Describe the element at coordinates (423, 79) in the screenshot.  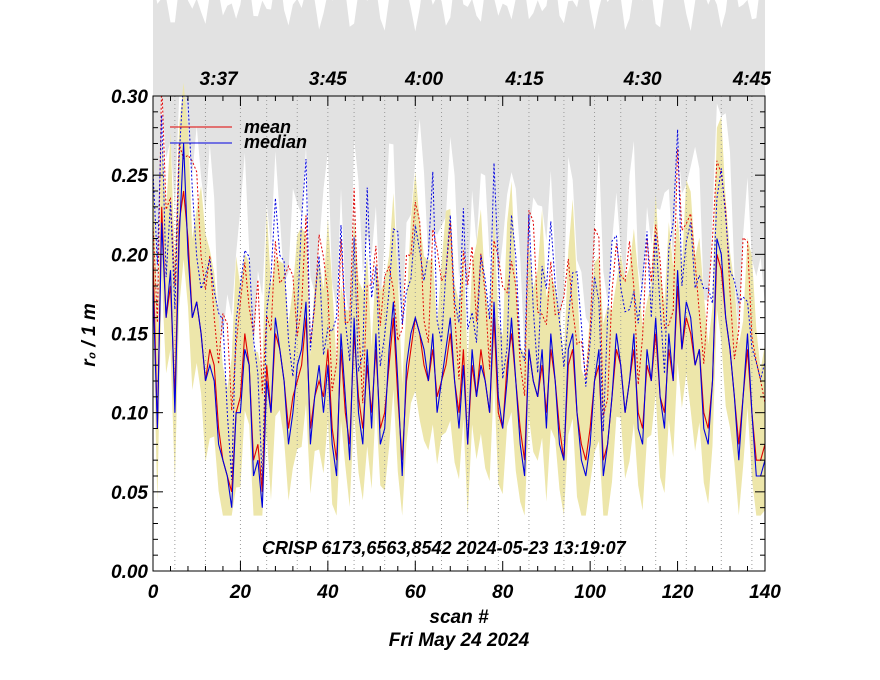
I see `time-label: 4:00` at that location.